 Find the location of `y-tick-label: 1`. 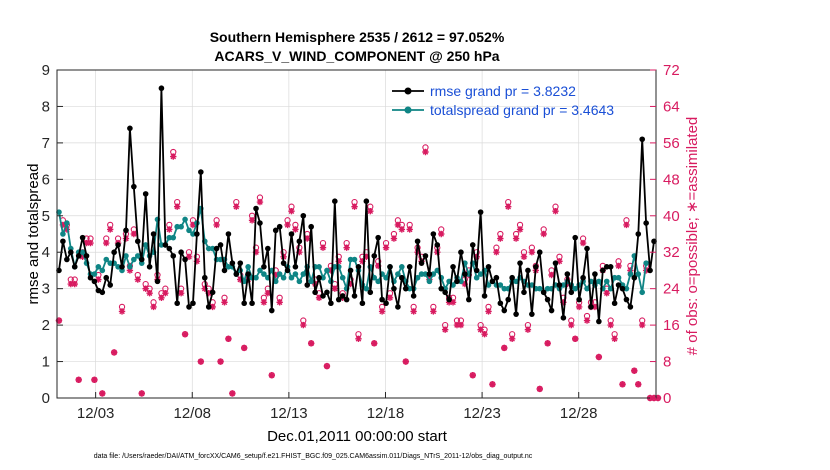

y-tick-label: 1 is located at coordinates (46, 362).